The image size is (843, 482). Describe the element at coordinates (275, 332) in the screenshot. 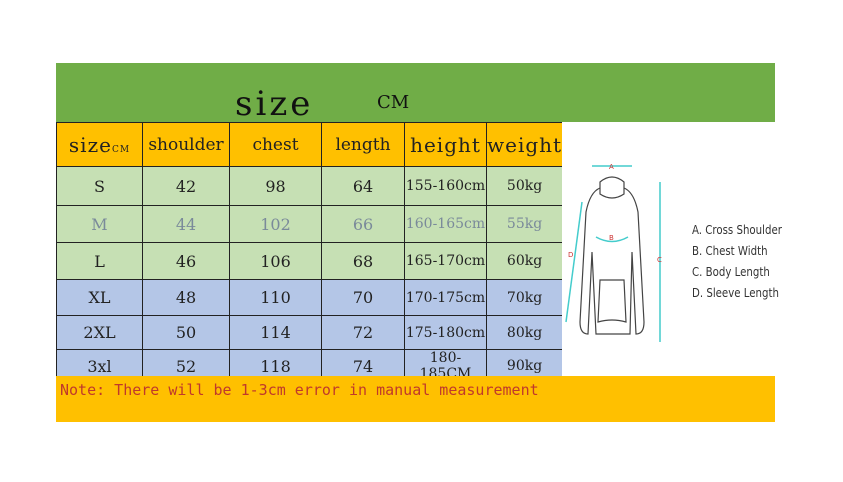

I see `cell-chest: 114` at that location.